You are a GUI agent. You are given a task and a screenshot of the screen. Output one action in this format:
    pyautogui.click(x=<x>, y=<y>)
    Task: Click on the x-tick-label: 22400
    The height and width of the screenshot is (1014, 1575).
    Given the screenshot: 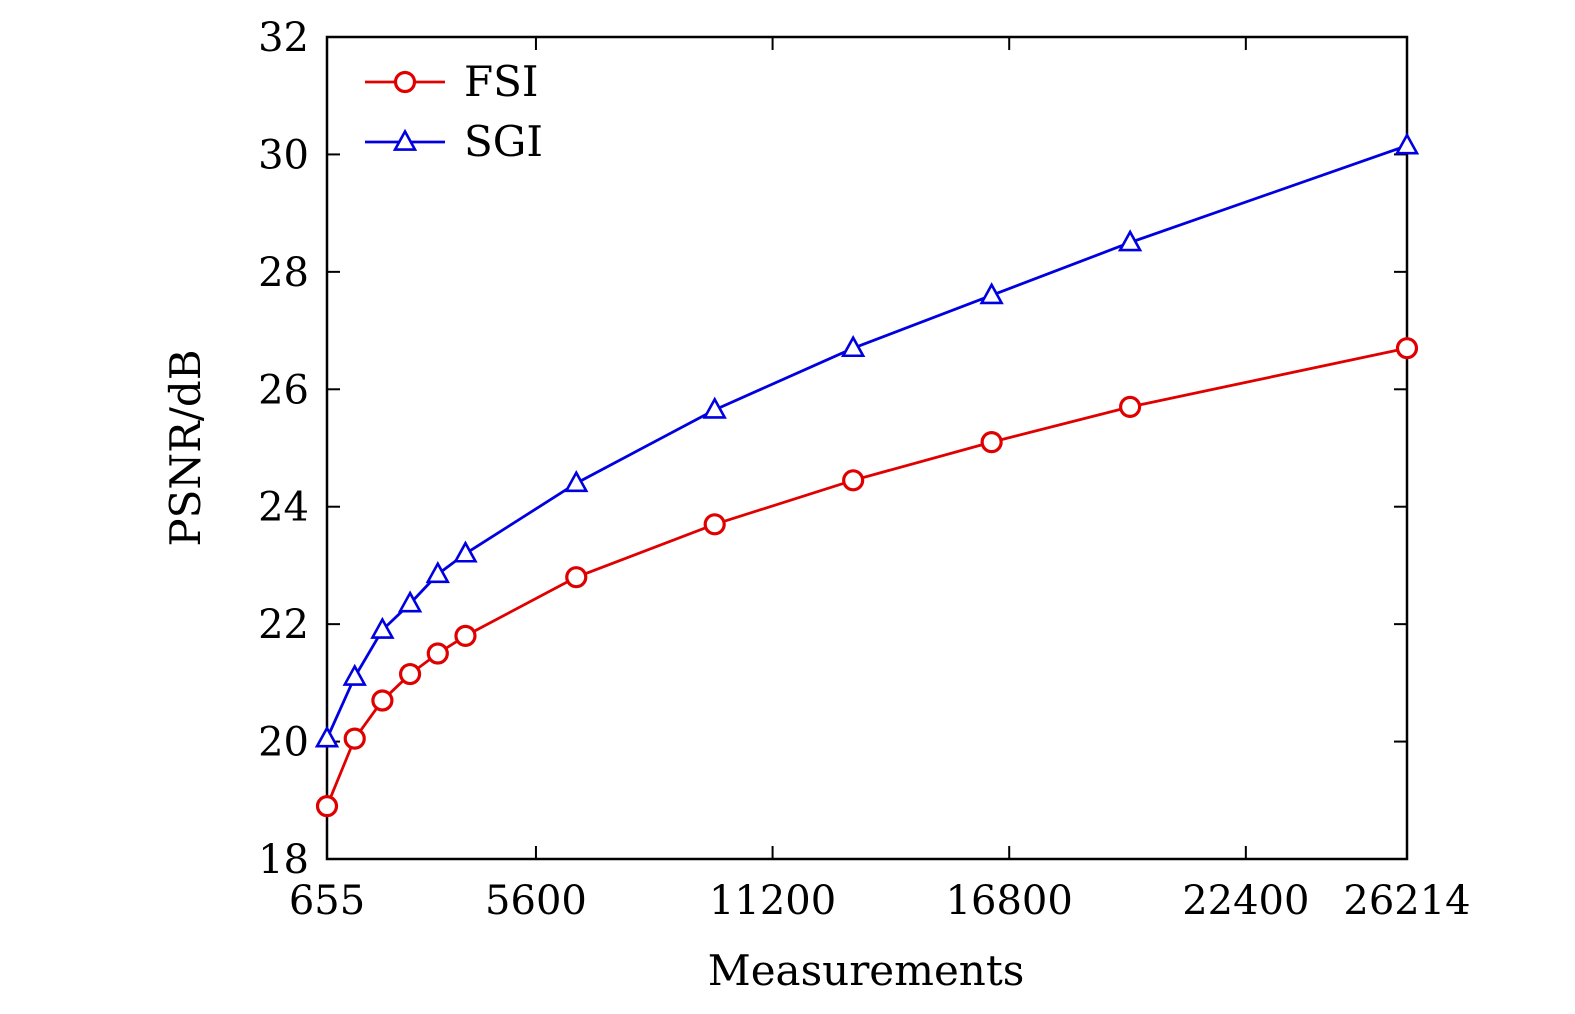 What is the action you would take?
    pyautogui.click(x=1245, y=901)
    